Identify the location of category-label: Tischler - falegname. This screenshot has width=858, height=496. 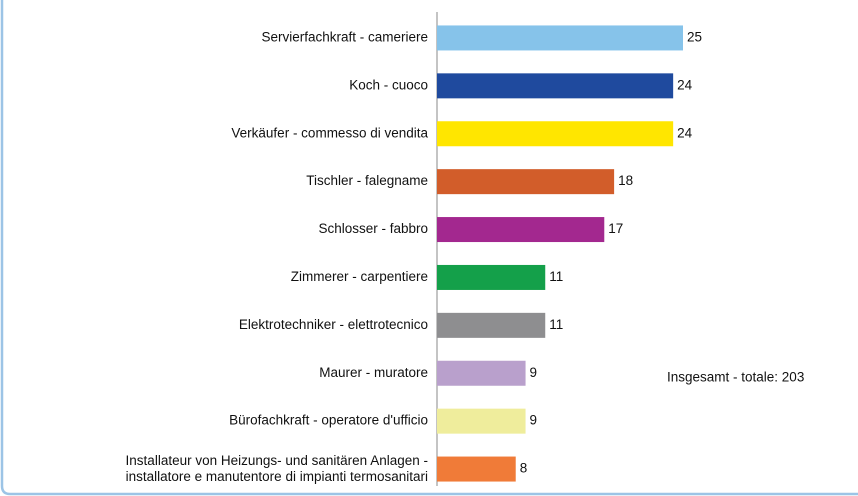
(367, 180).